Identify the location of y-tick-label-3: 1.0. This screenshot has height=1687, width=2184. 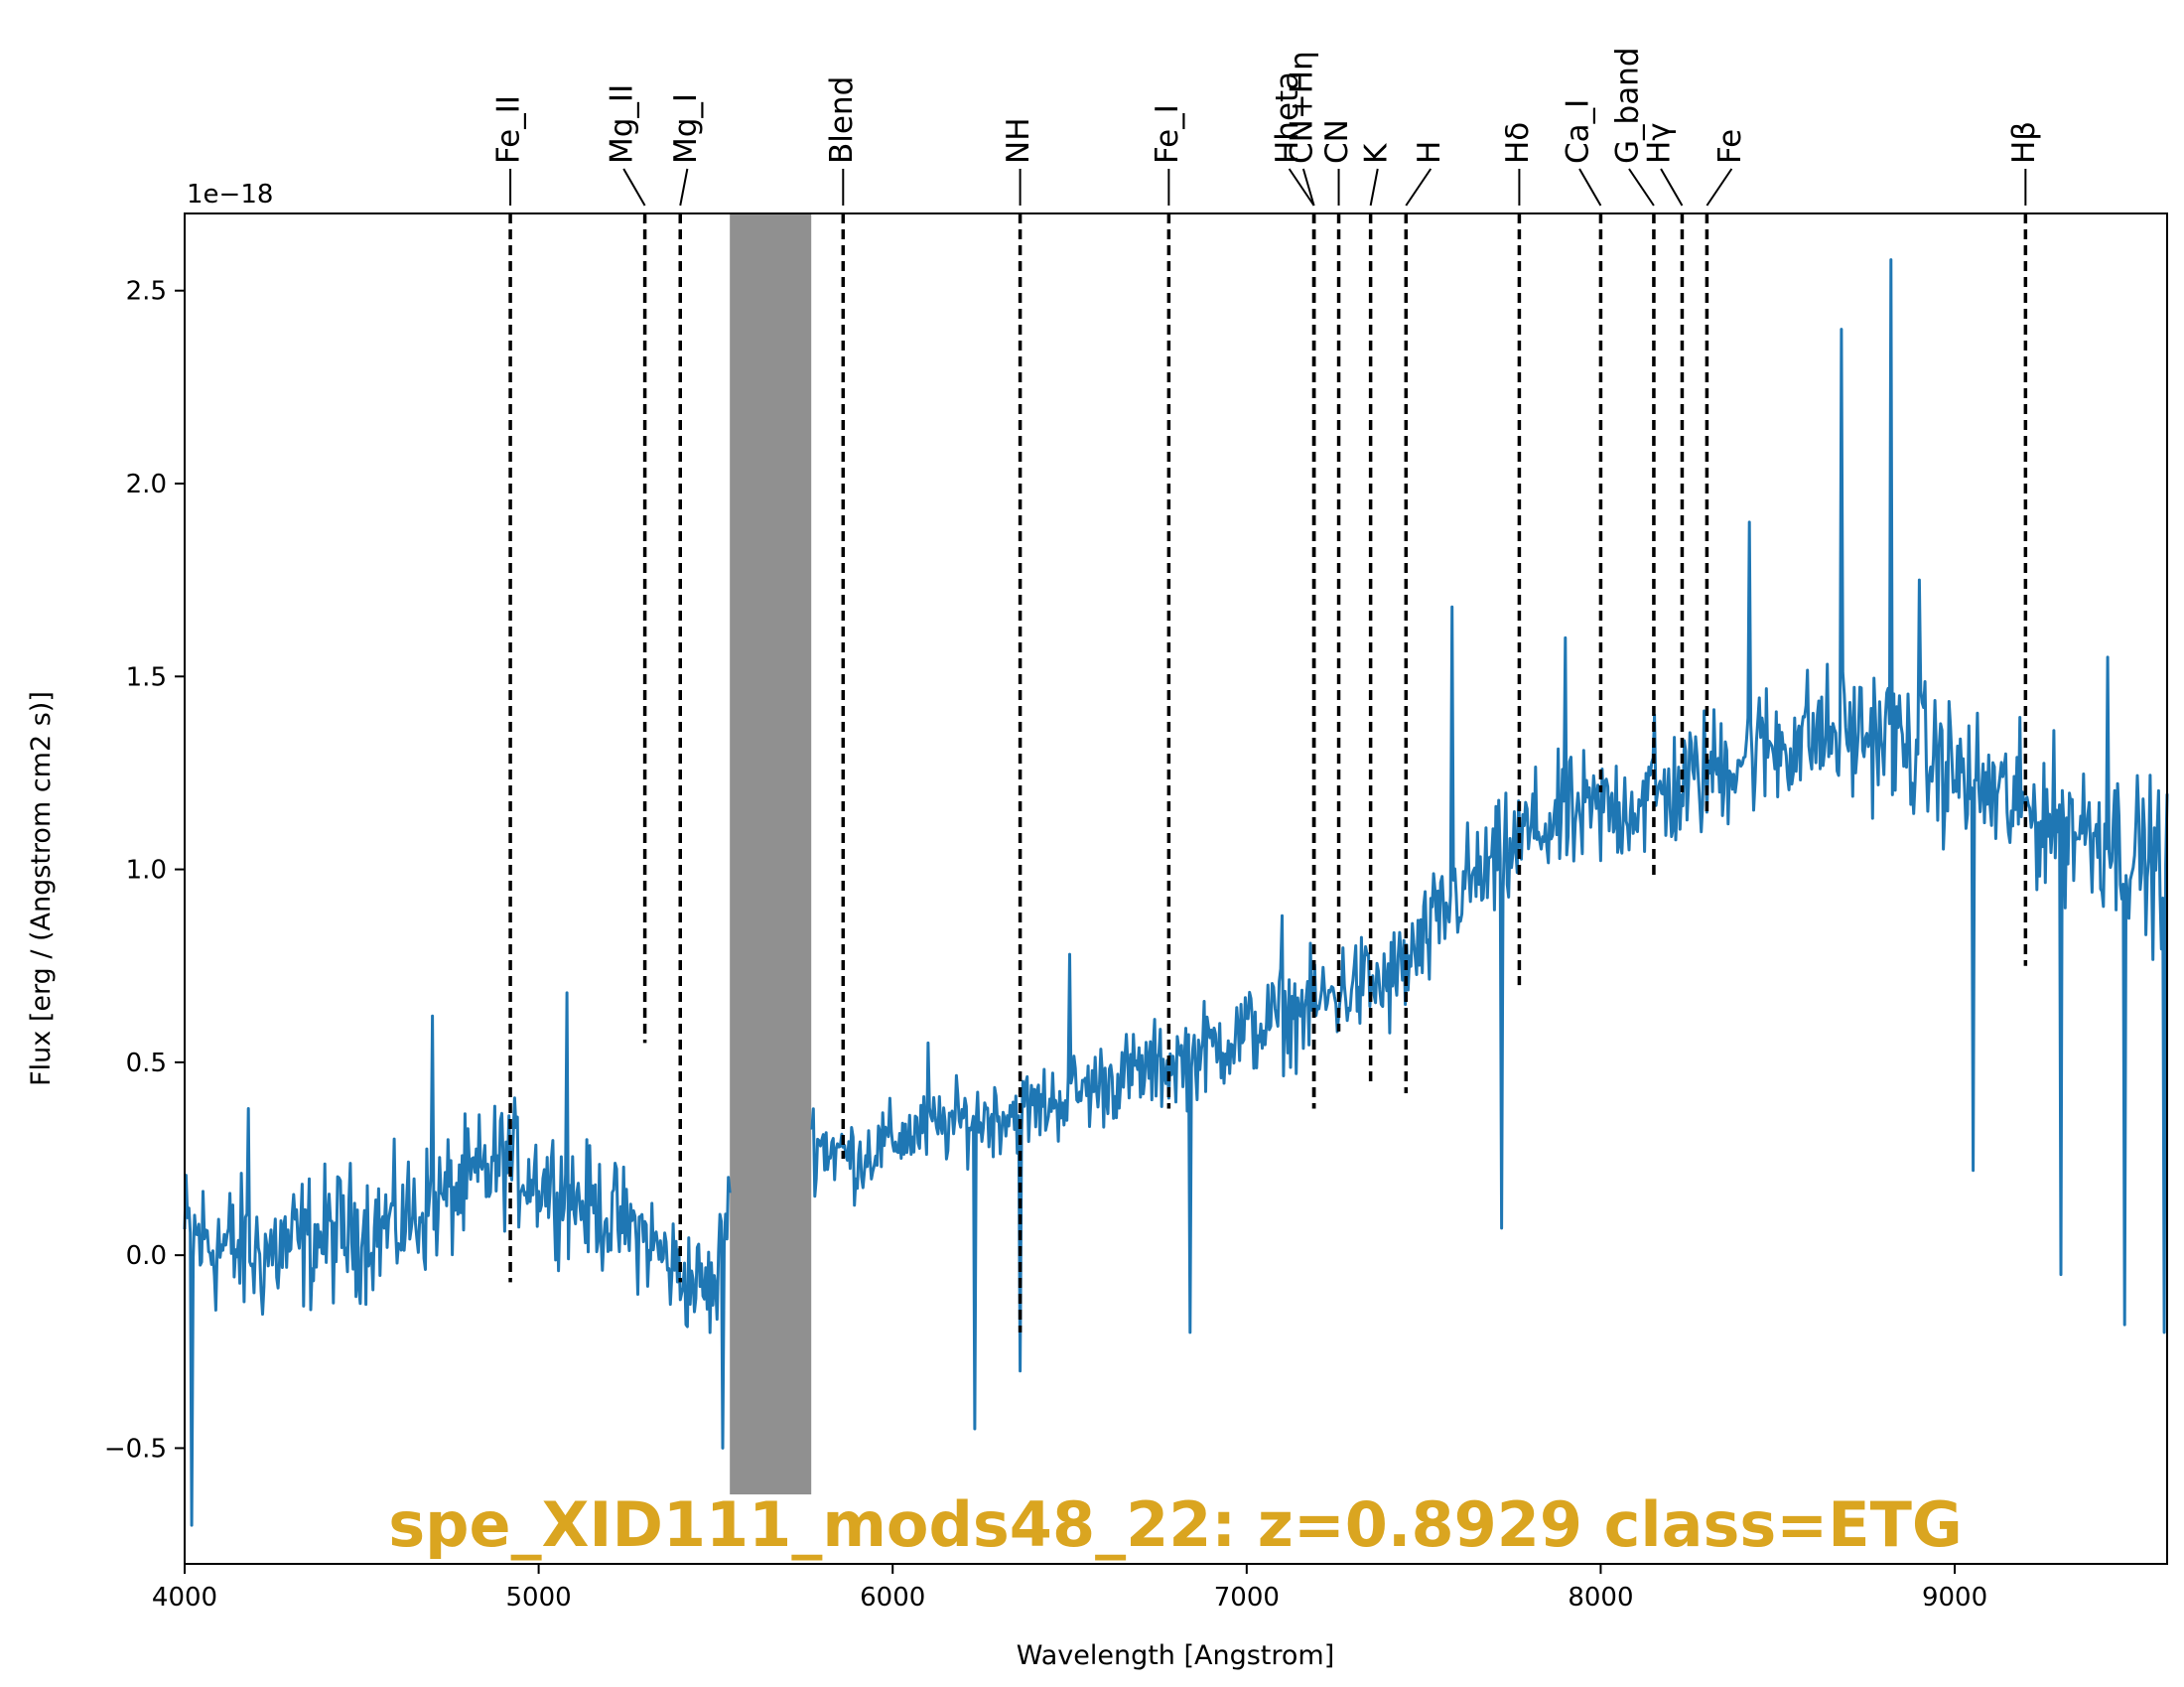
(146, 871).